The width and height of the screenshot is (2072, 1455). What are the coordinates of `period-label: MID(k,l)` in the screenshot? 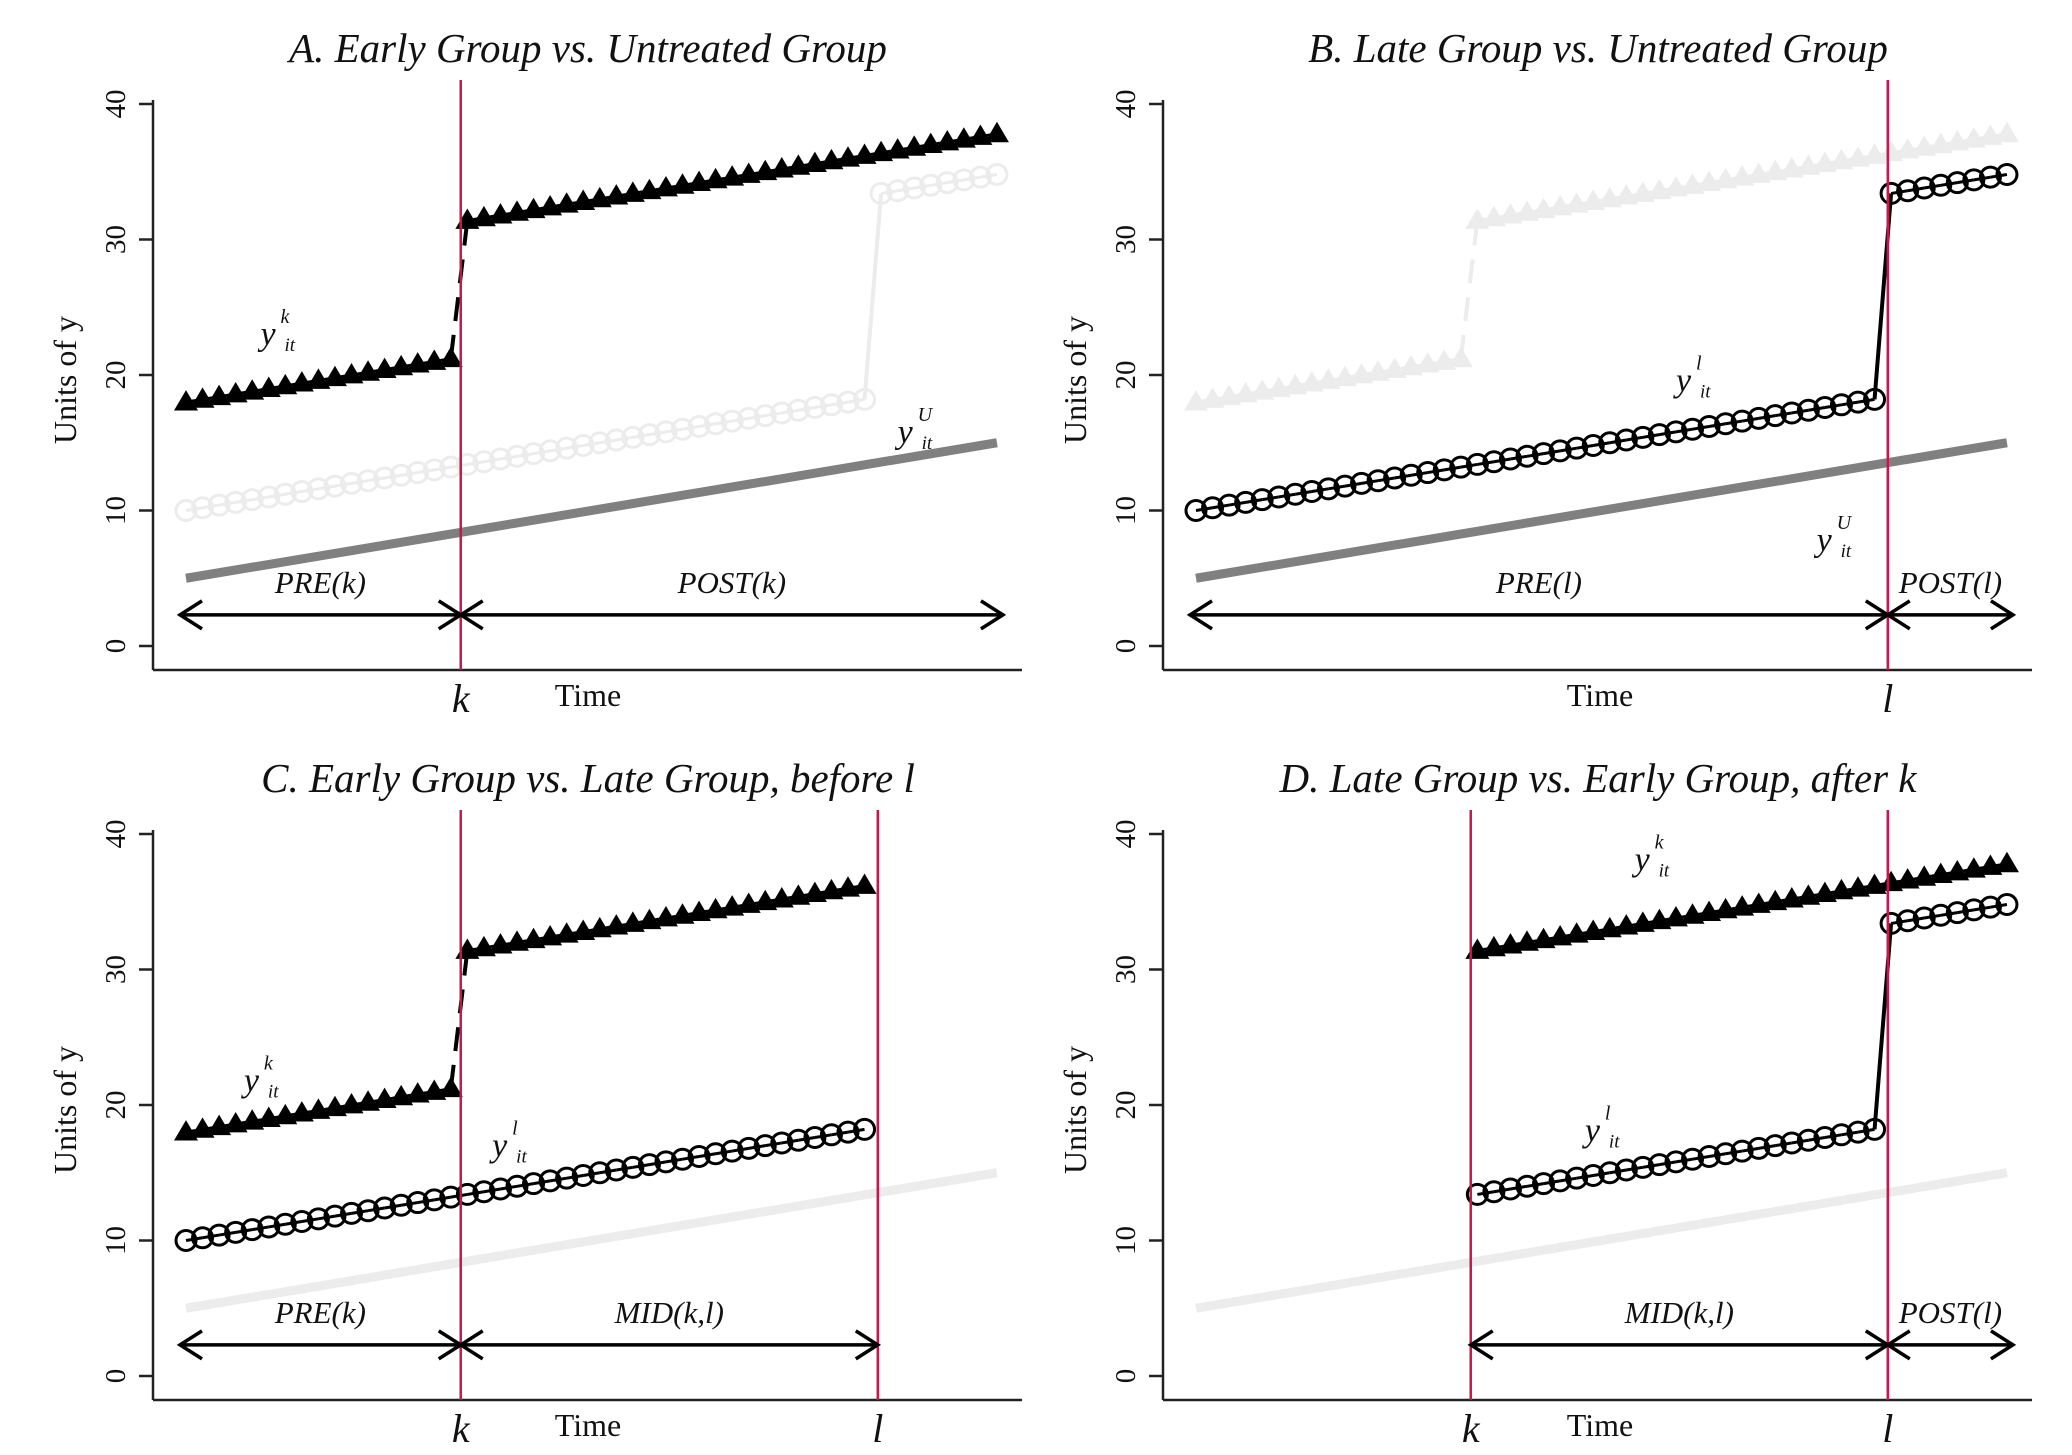 It's located at (669, 1312).